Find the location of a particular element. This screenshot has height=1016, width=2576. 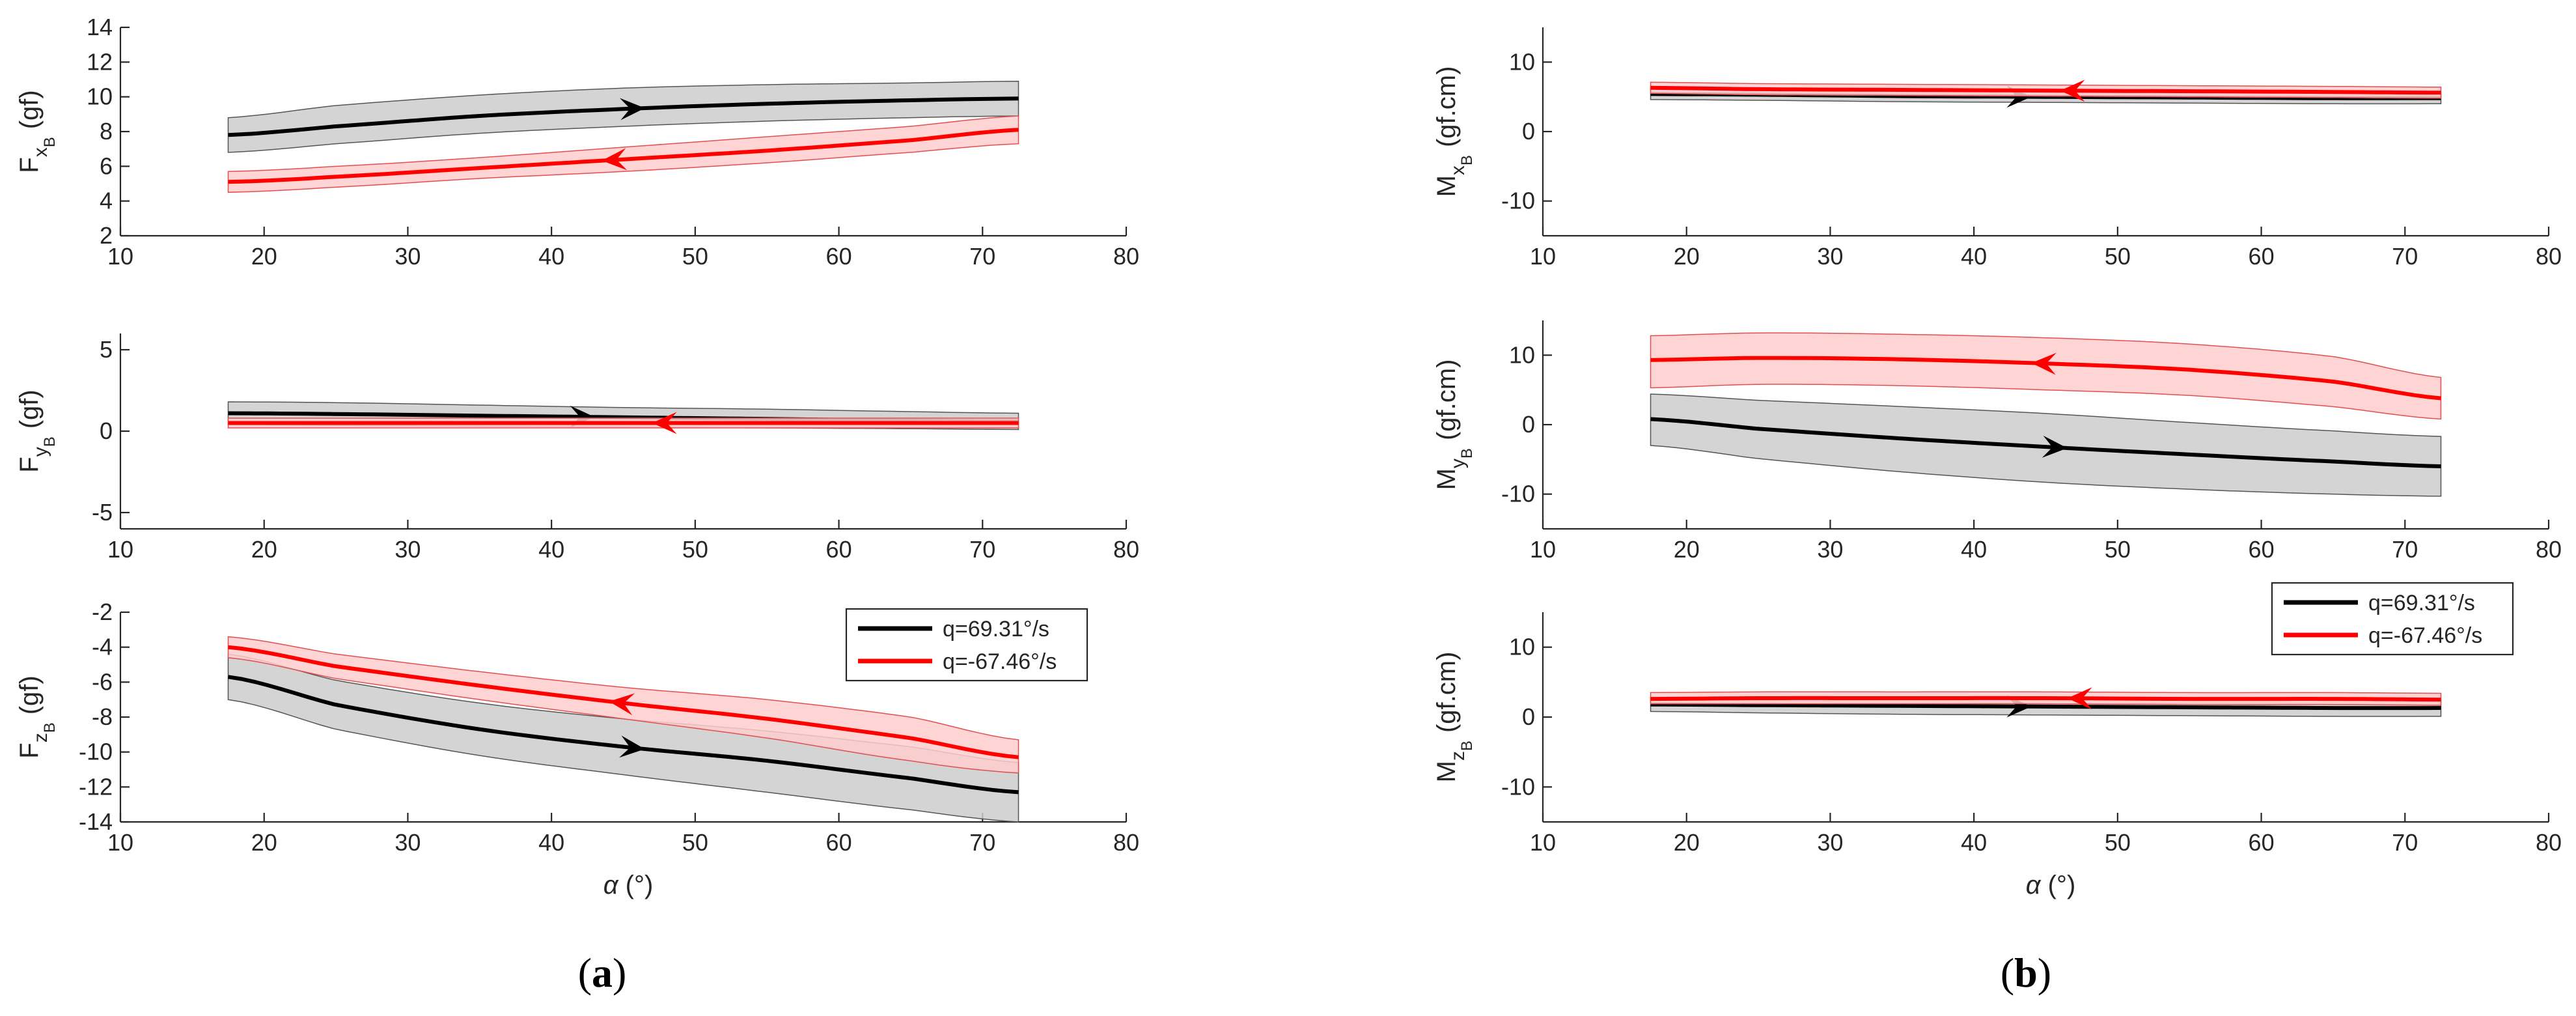

chart-Fz: 10 20 30 40 50 60 70 80 -14 -12 -10 -8 -6 -4 -2 FzB (gf) is located at coordinates (577, 727).